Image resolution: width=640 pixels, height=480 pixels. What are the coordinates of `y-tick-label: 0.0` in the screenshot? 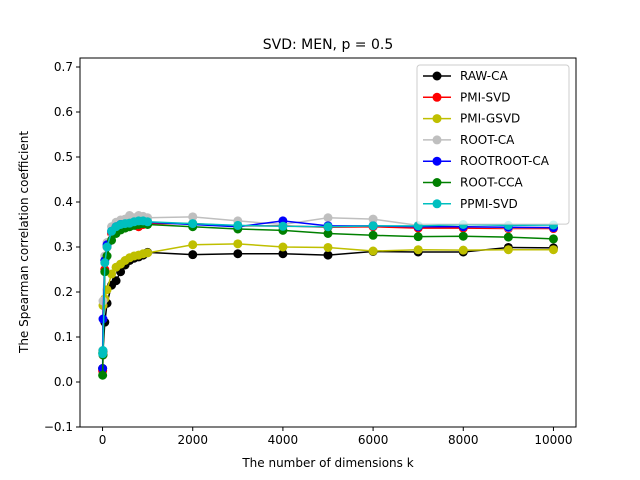 It's located at (63, 382).